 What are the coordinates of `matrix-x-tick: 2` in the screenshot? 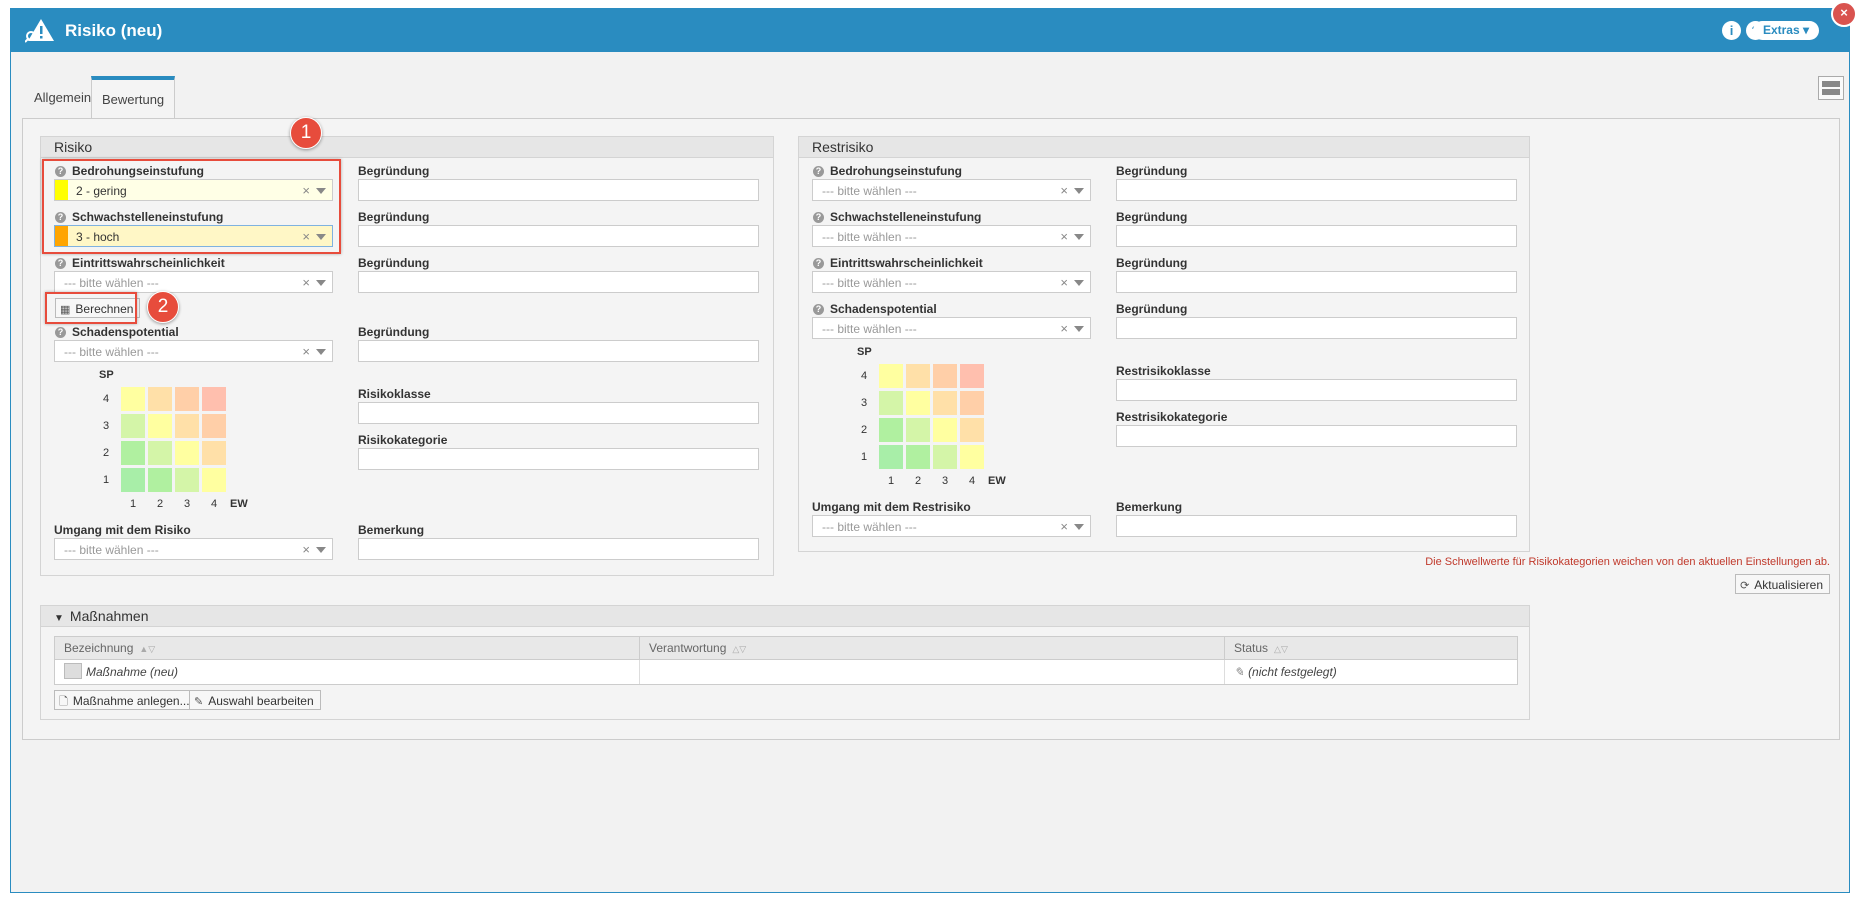 It's located at (918, 481).